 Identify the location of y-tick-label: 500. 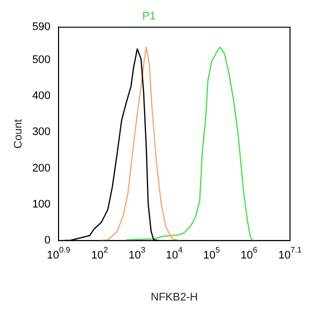
(41, 60).